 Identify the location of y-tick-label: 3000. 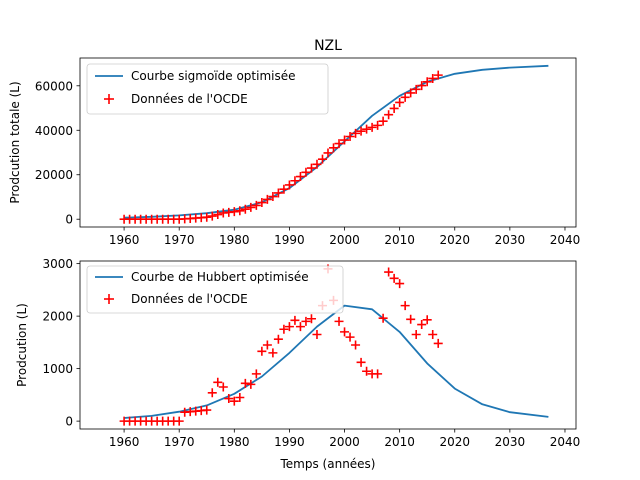
(57, 264).